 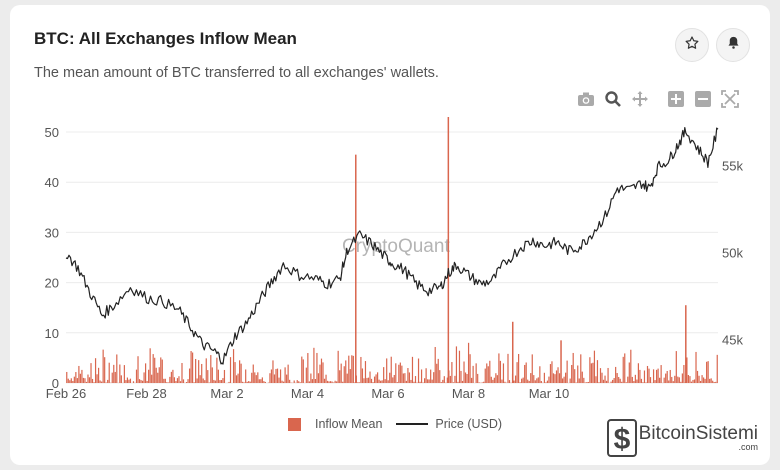 I want to click on x-tick-label: Mar 6, so click(x=387, y=393).